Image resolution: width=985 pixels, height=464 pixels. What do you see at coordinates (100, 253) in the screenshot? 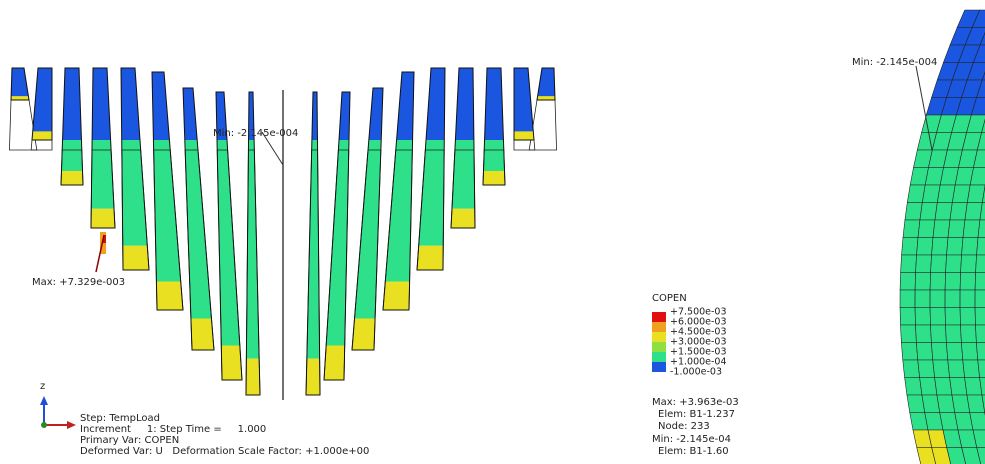
I see `max-leader` at bounding box center [100, 253].